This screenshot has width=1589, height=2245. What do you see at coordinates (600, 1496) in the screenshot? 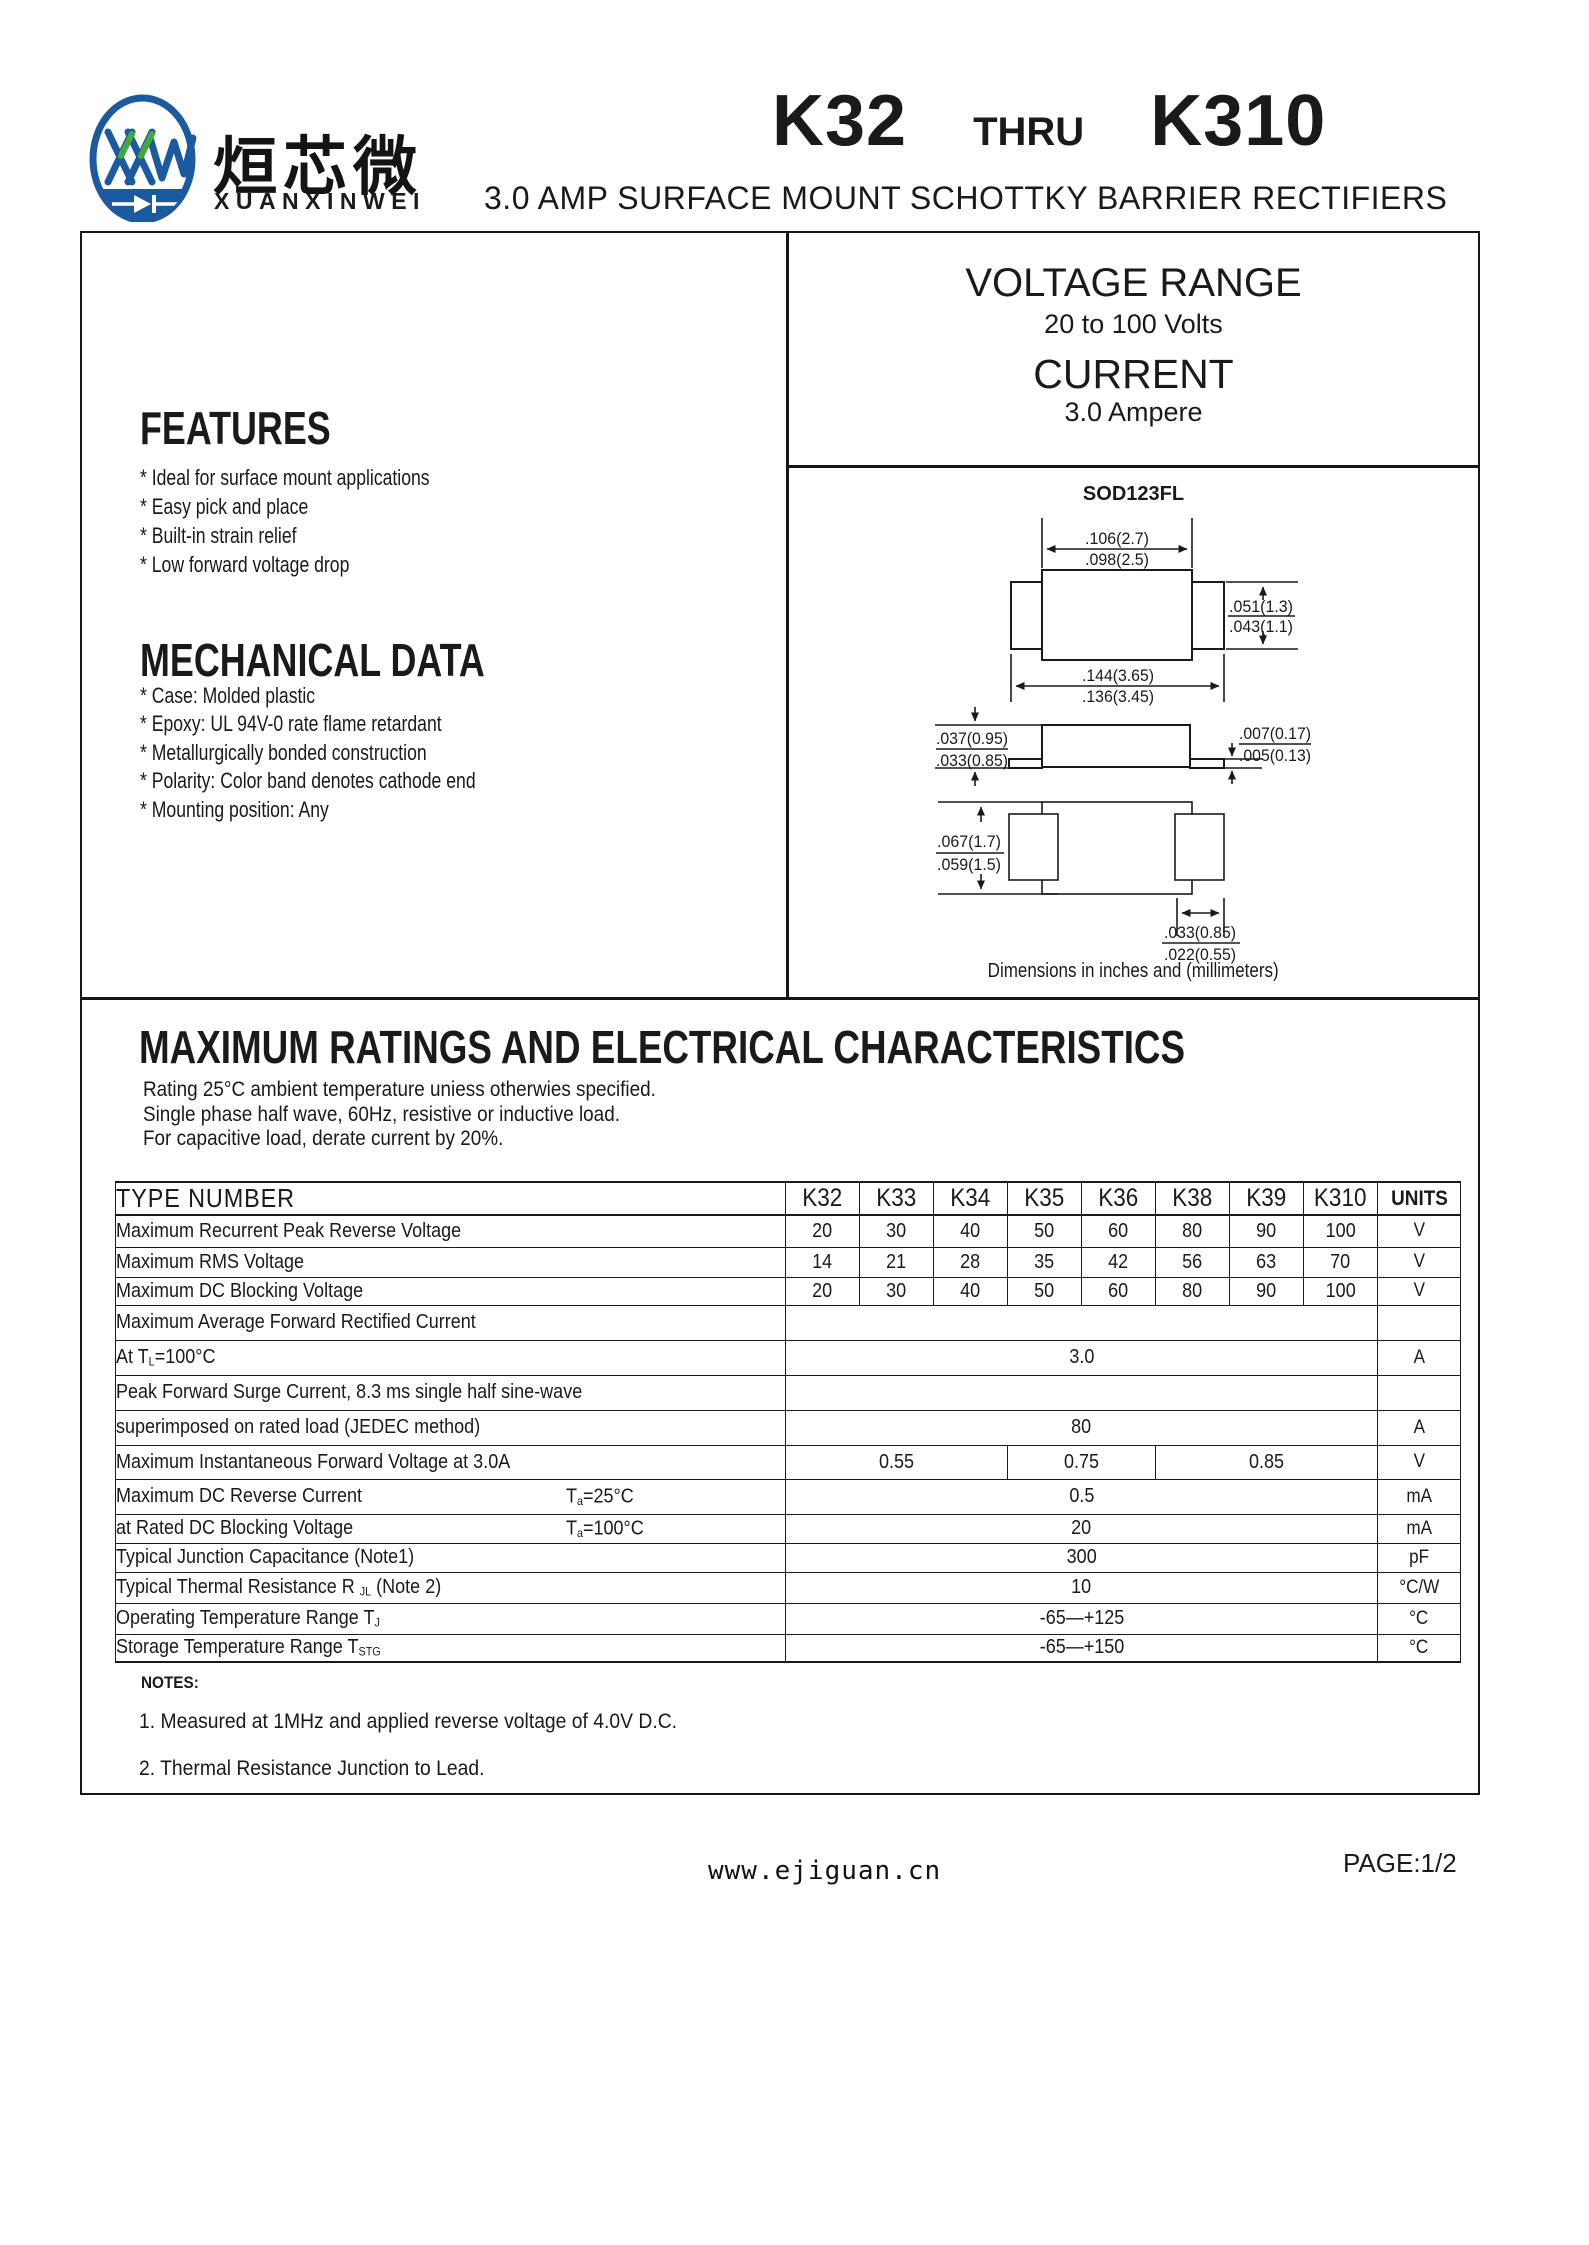
I see `condition-value: Ta=25°C` at bounding box center [600, 1496].